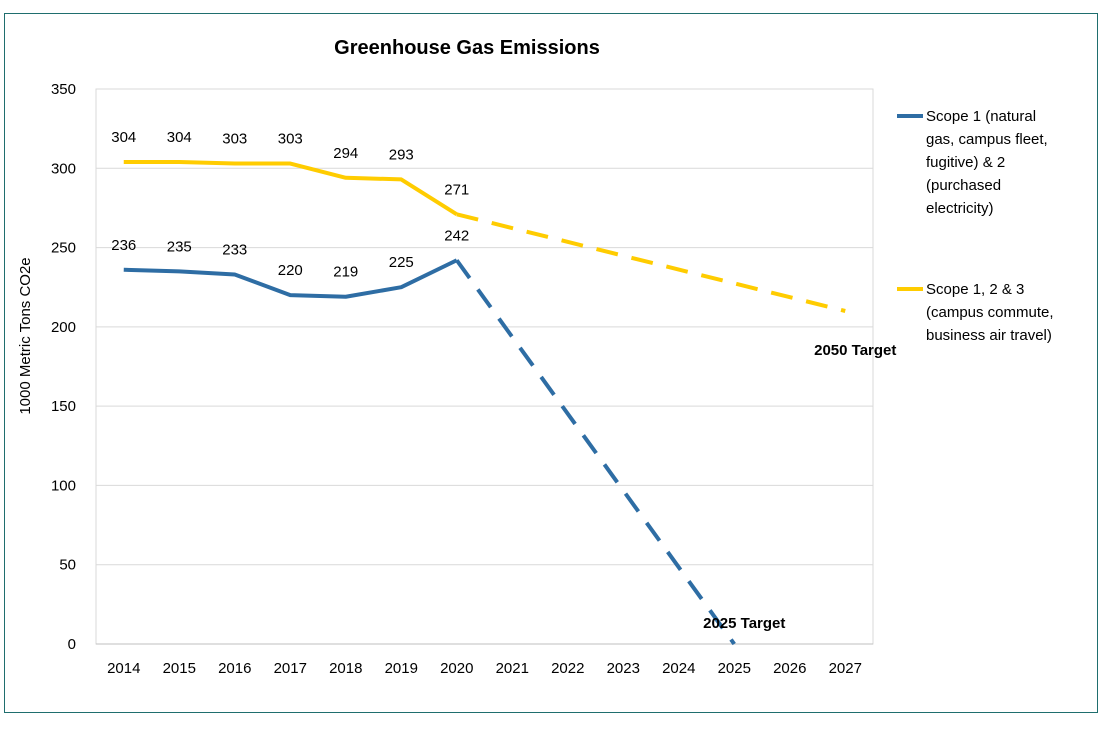  Describe the element at coordinates (855, 350) in the screenshot. I see `target-label: 2050 Target` at that location.